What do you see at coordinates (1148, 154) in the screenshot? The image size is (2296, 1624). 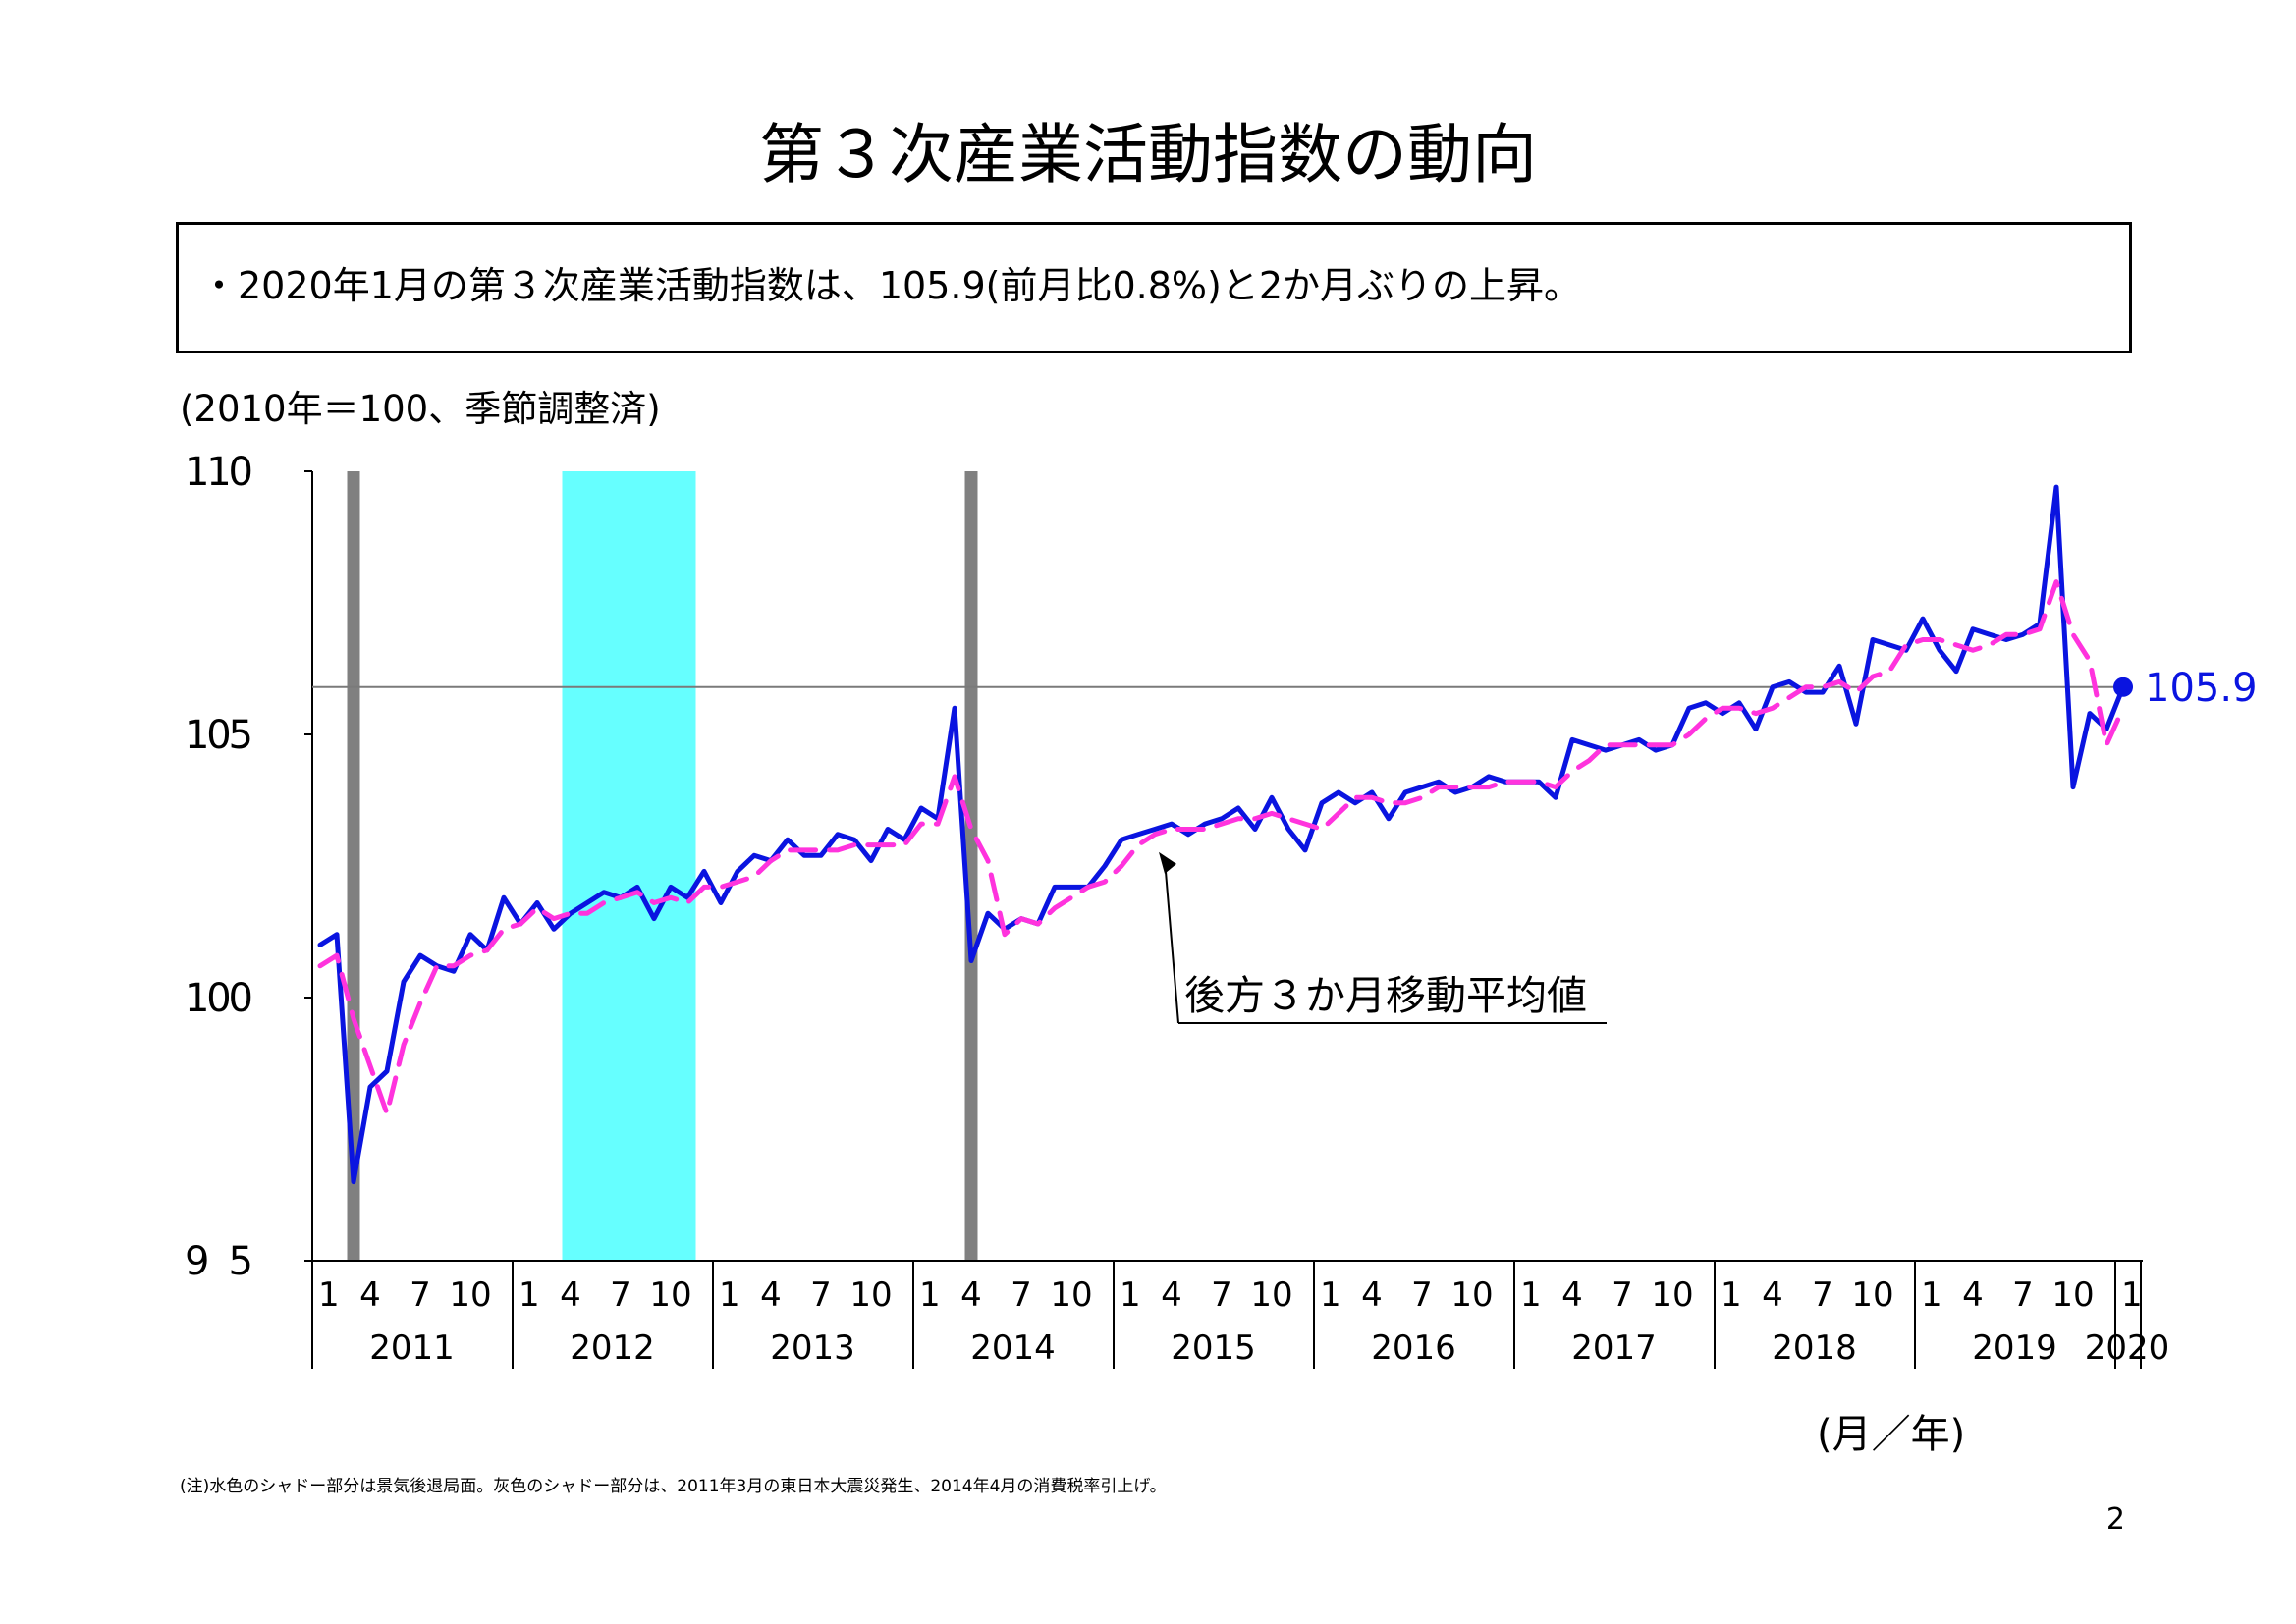 I see `slide-title: 第３次産業活動指数の動向` at bounding box center [1148, 154].